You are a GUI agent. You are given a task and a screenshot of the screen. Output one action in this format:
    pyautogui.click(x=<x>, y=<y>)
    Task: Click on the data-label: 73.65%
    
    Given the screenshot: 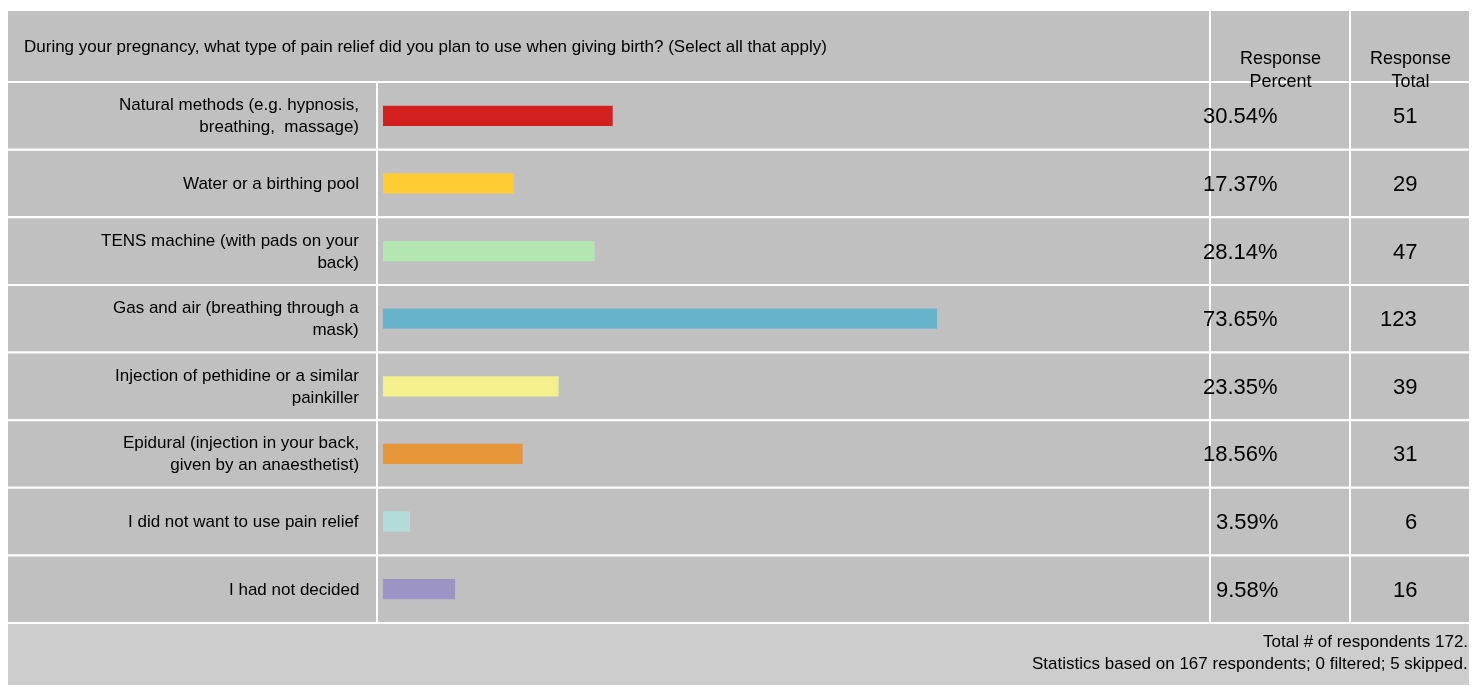 What is the action you would take?
    pyautogui.click(x=1240, y=318)
    